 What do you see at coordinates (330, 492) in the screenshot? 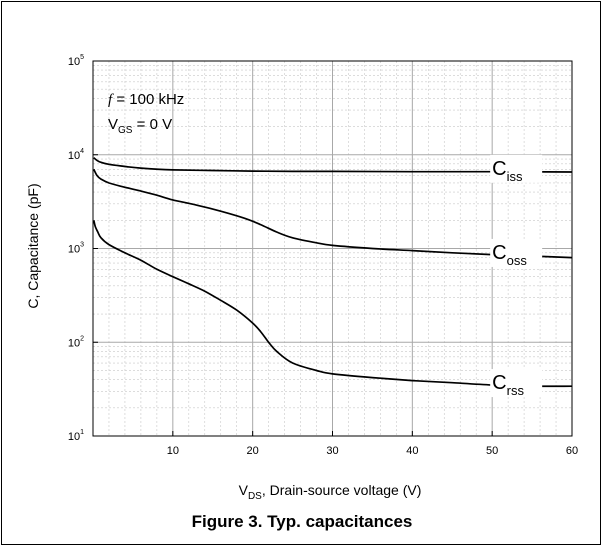
I see `x-axis-title: VDS, Drain-source voltage (V)` at bounding box center [330, 492].